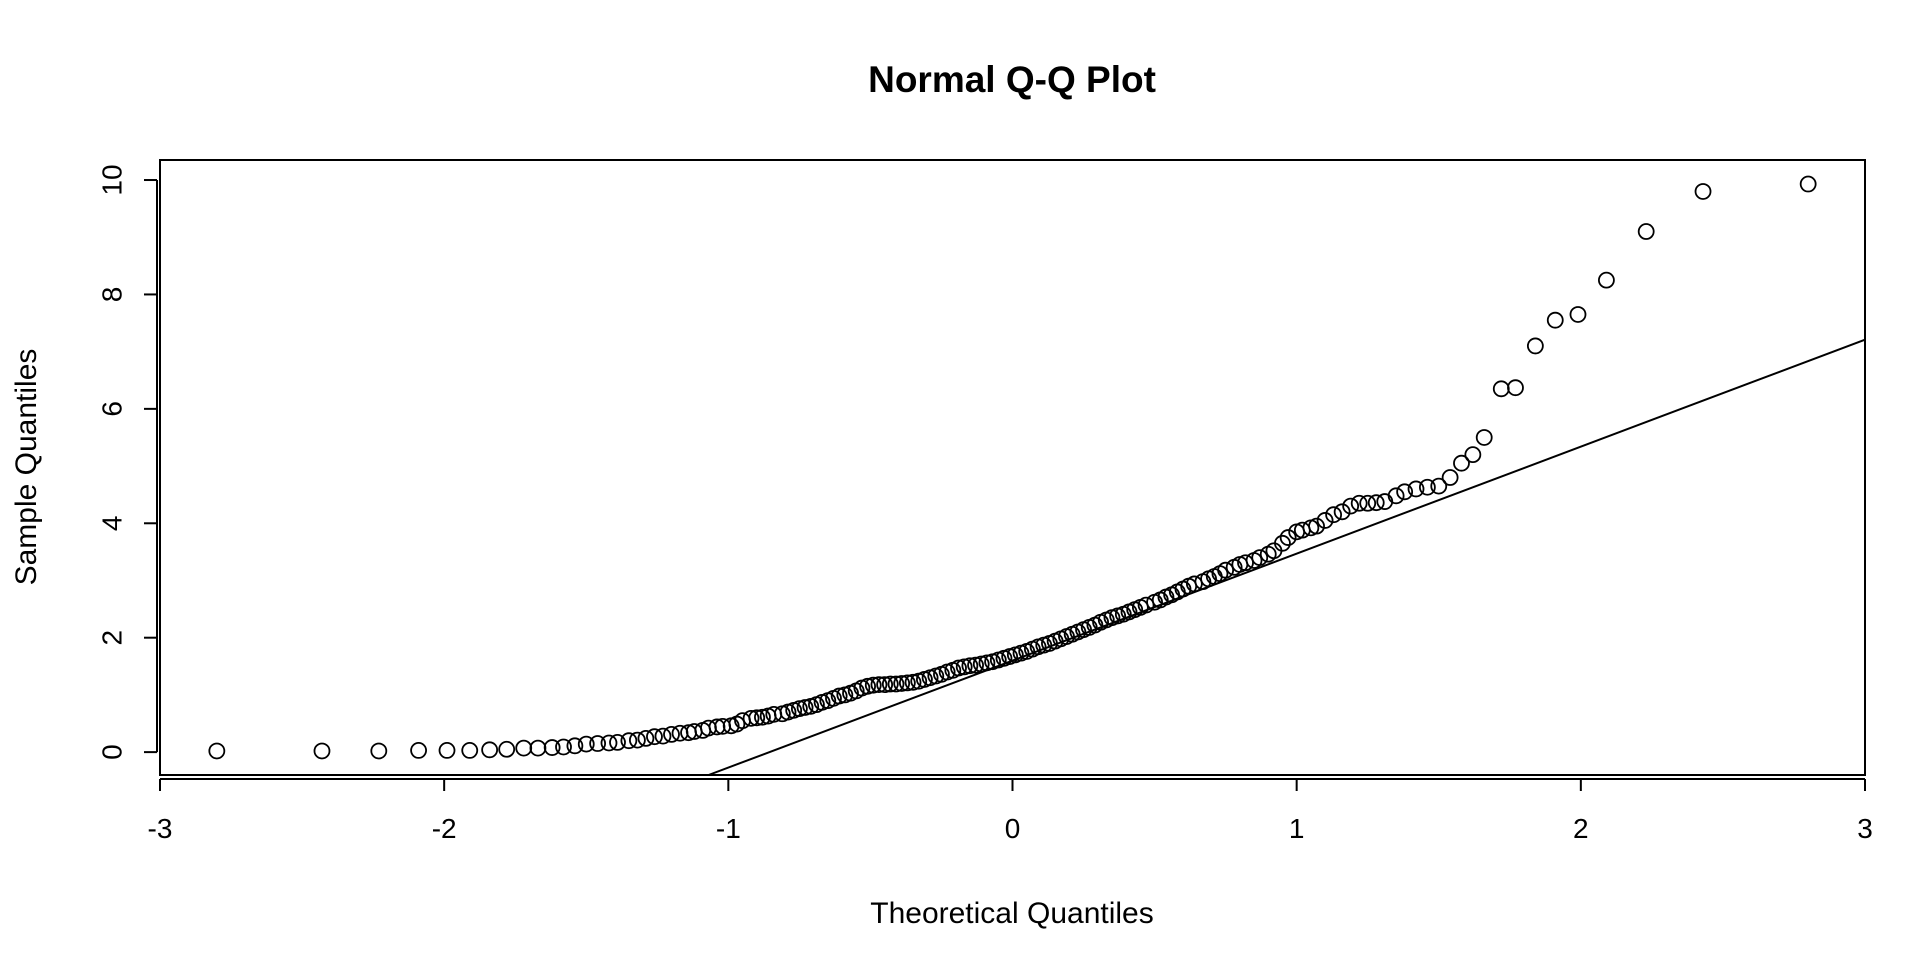  What do you see at coordinates (111, 179) in the screenshot?
I see `y-tick-label: 10` at bounding box center [111, 179].